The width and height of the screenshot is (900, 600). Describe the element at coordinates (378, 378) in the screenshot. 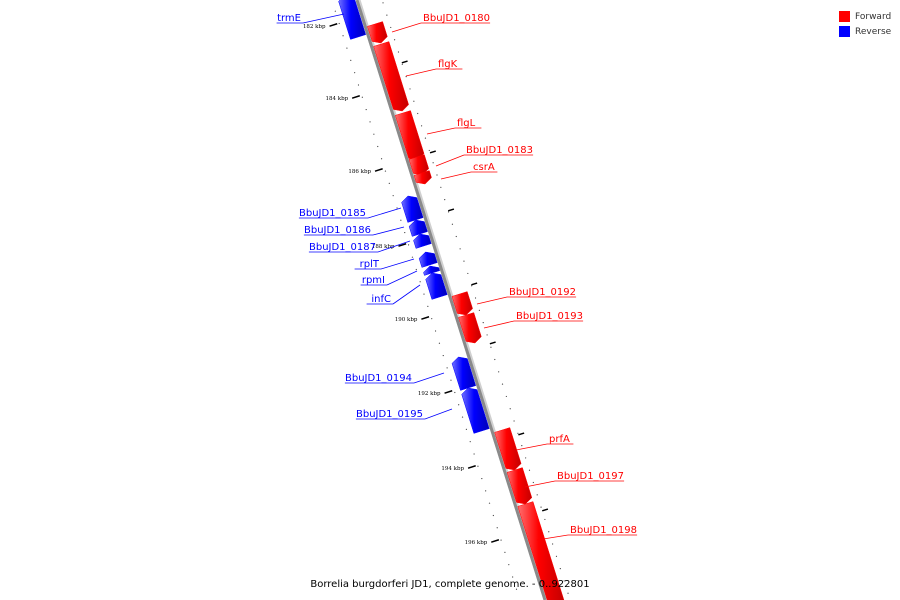

I see `gene-label-BbuJD1_0194: BbuJD1_0194` at that location.